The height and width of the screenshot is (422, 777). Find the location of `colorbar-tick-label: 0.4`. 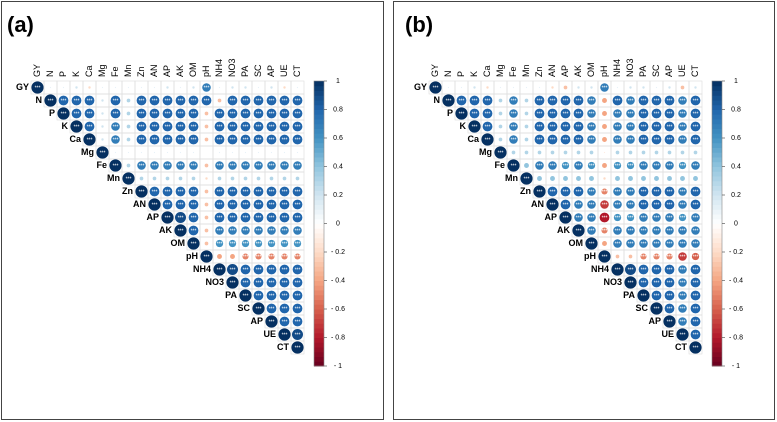

colorbar-tick-label: 0.4 is located at coordinates (736, 166).